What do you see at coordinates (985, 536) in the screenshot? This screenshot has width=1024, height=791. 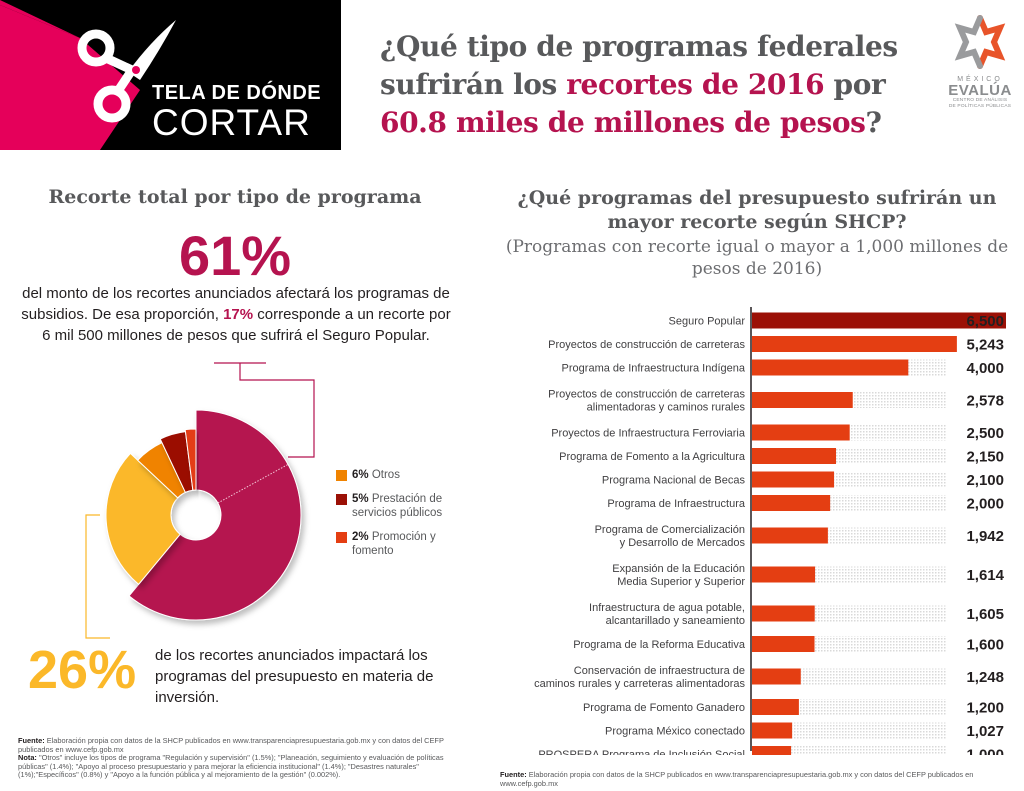 I see `bar-value-label: 1,942` at bounding box center [985, 536].